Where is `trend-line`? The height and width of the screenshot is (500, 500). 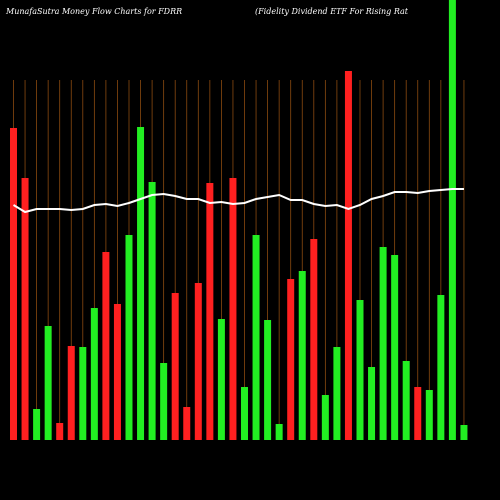 trend-line is located at coordinates (238, 201).